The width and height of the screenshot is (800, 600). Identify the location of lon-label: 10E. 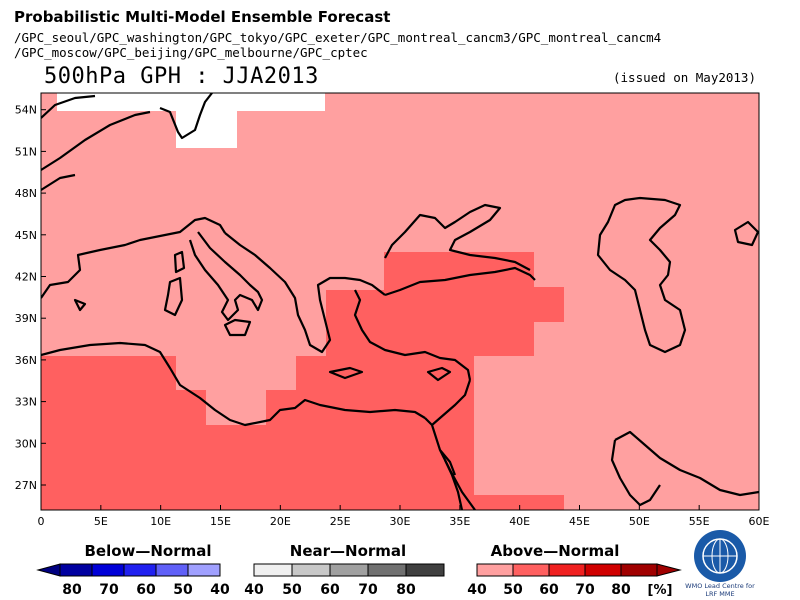
(160, 521).